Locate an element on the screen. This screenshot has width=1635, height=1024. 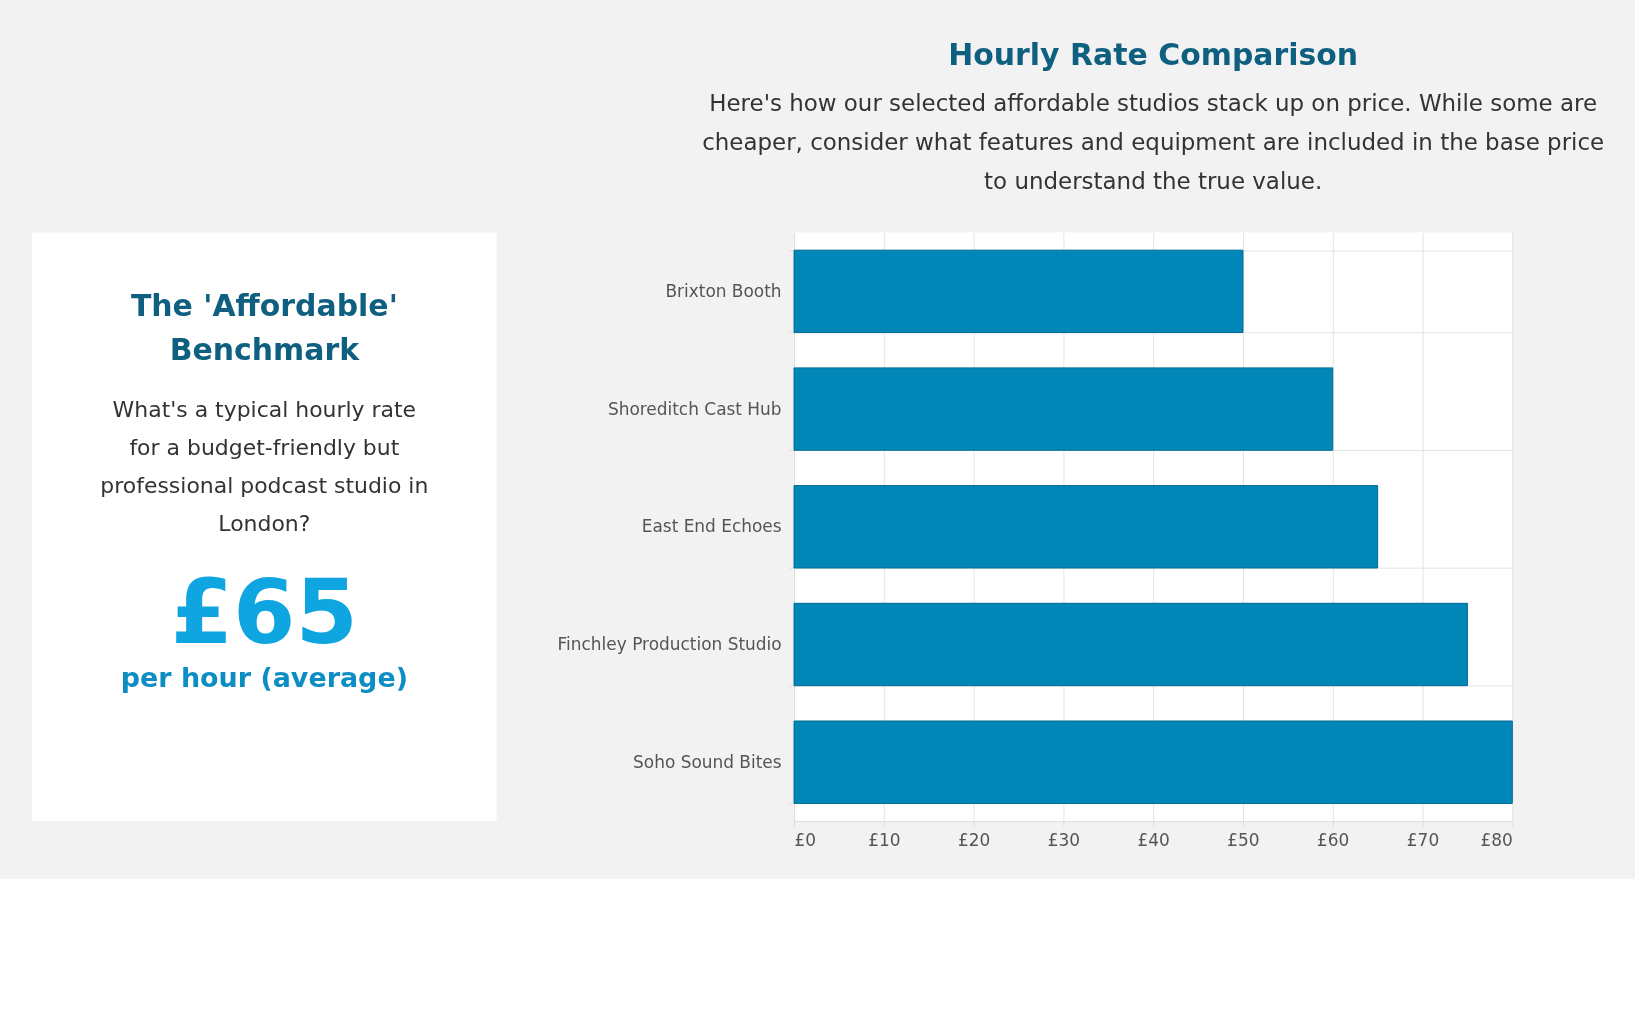
text: The 'Affordable' Benchmark is located at coordinates (264, 328).